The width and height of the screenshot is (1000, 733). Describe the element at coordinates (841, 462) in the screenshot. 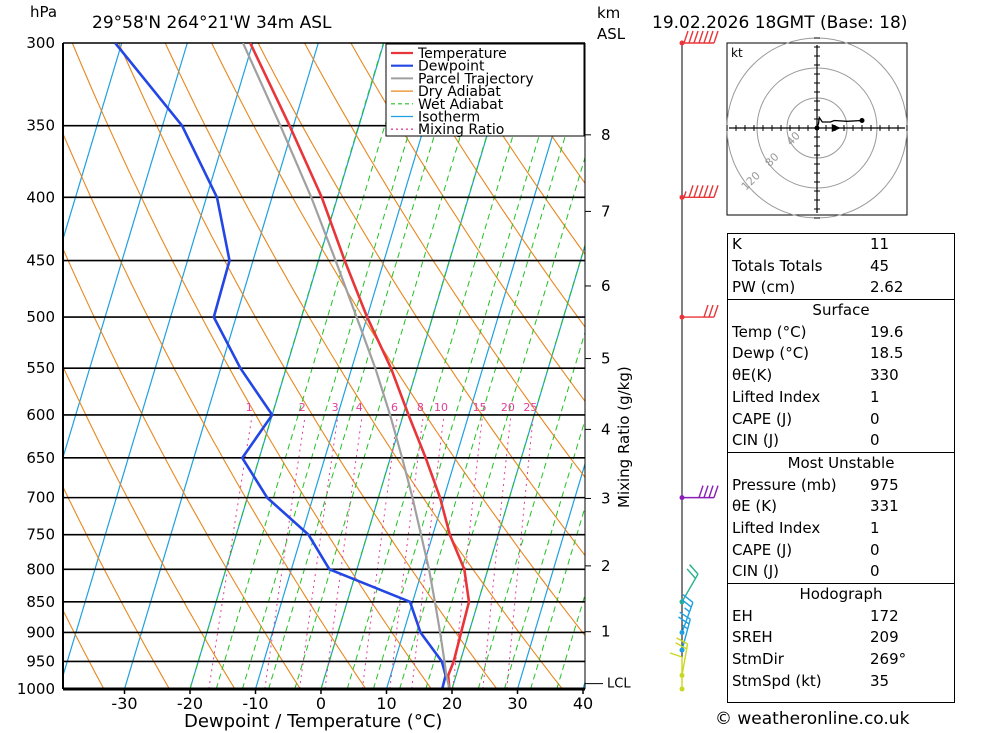

I see `most-unstable-title: Most Unstable` at that location.